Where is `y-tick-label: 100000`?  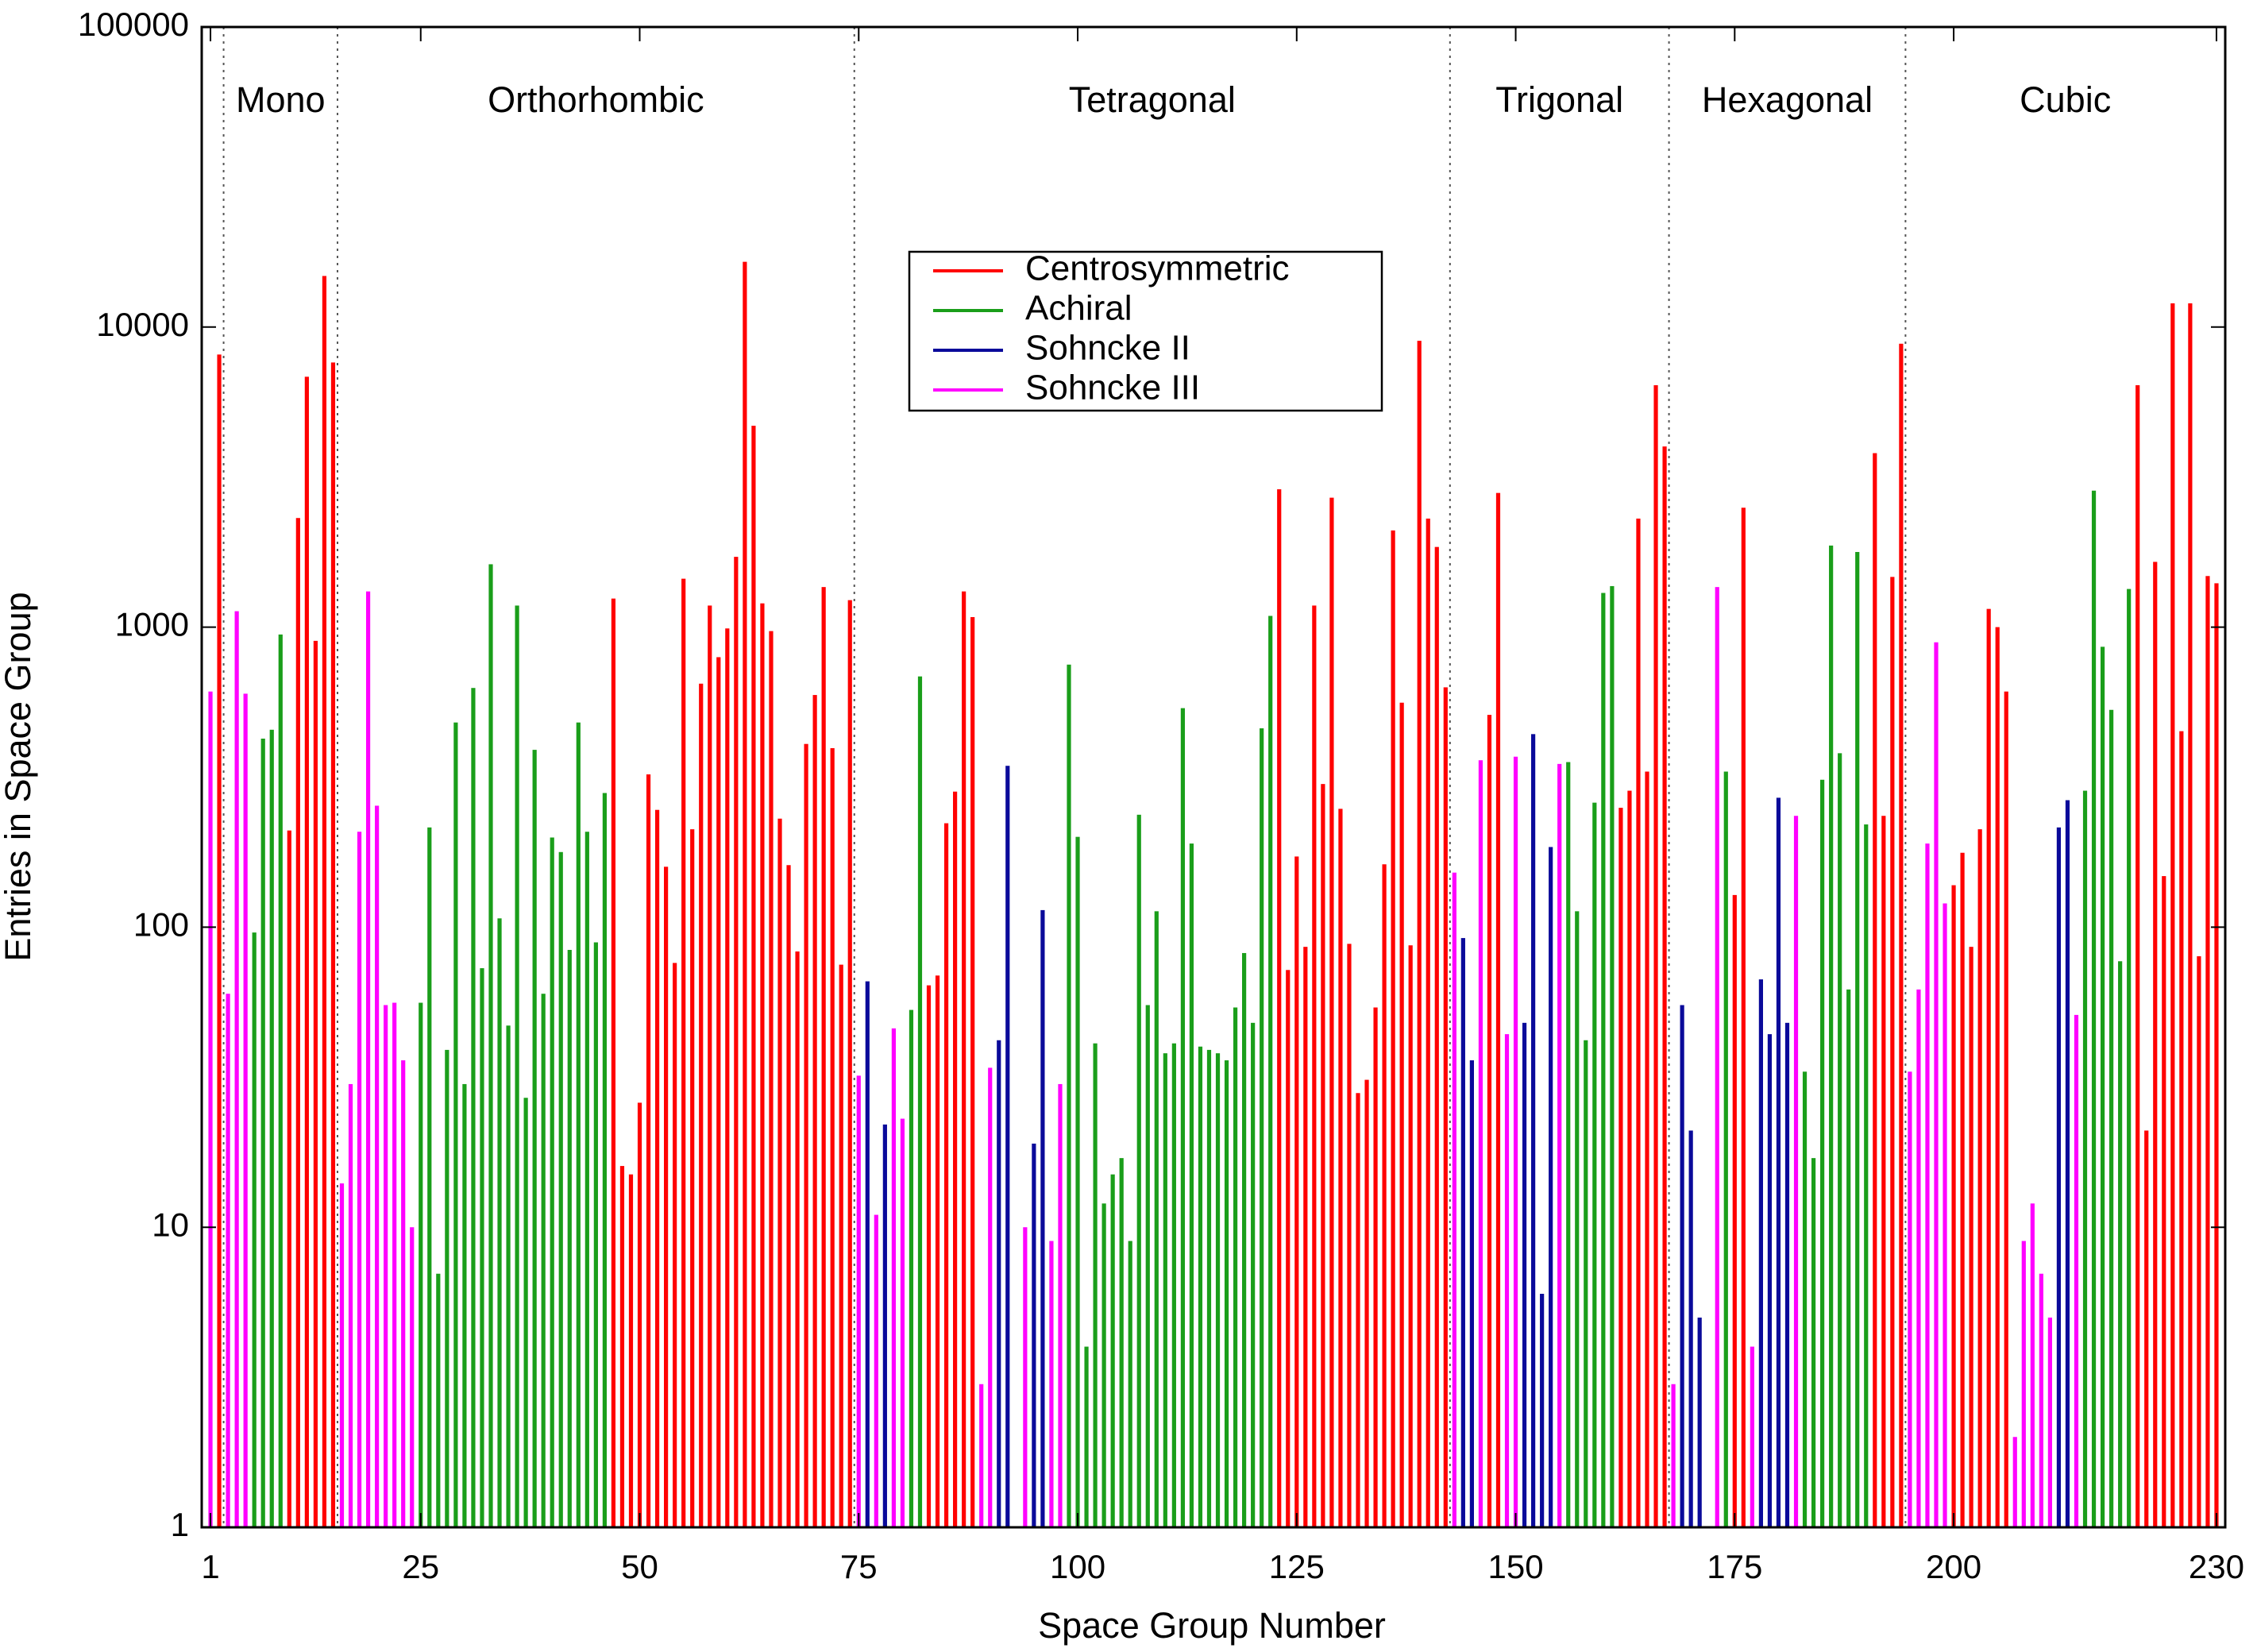
y-tick-label: 100000 is located at coordinates (133, 24).